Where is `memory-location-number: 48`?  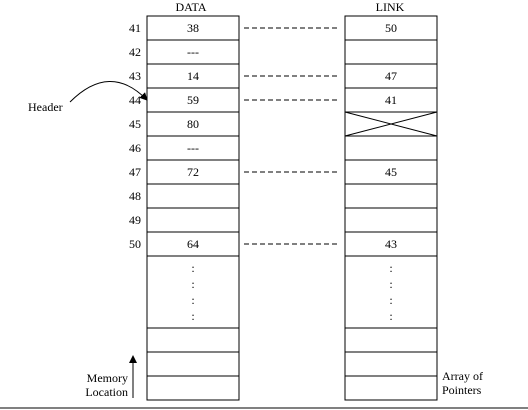 memory-location-number: 48 is located at coordinates (135, 196).